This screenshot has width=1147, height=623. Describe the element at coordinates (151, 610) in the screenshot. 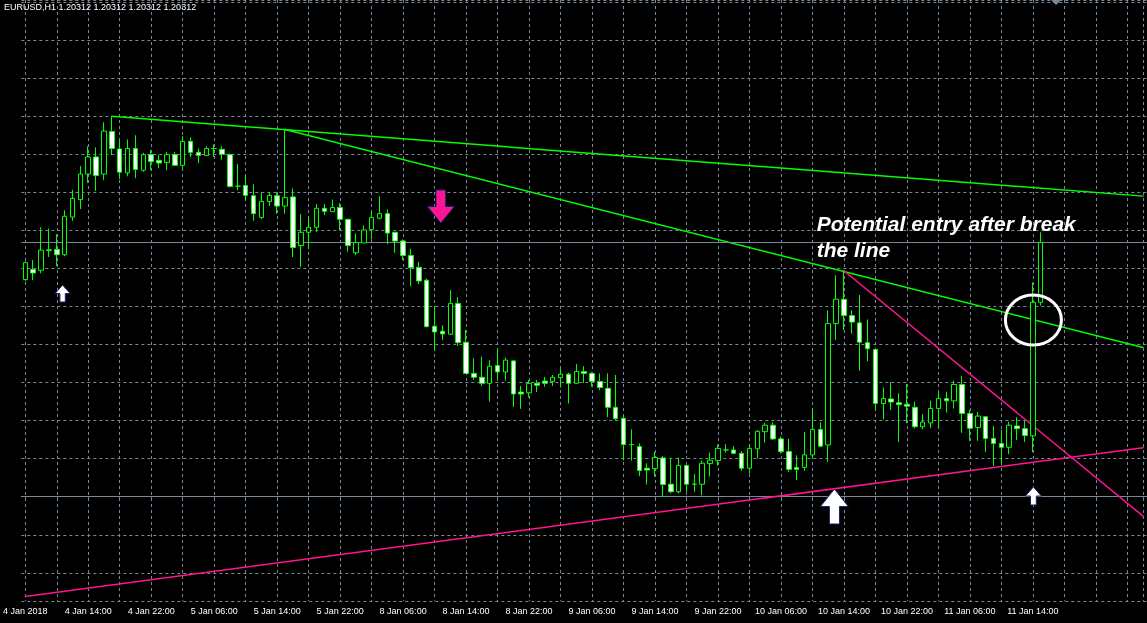

I see `x-tick-label: 4 Jan 22:00` at that location.